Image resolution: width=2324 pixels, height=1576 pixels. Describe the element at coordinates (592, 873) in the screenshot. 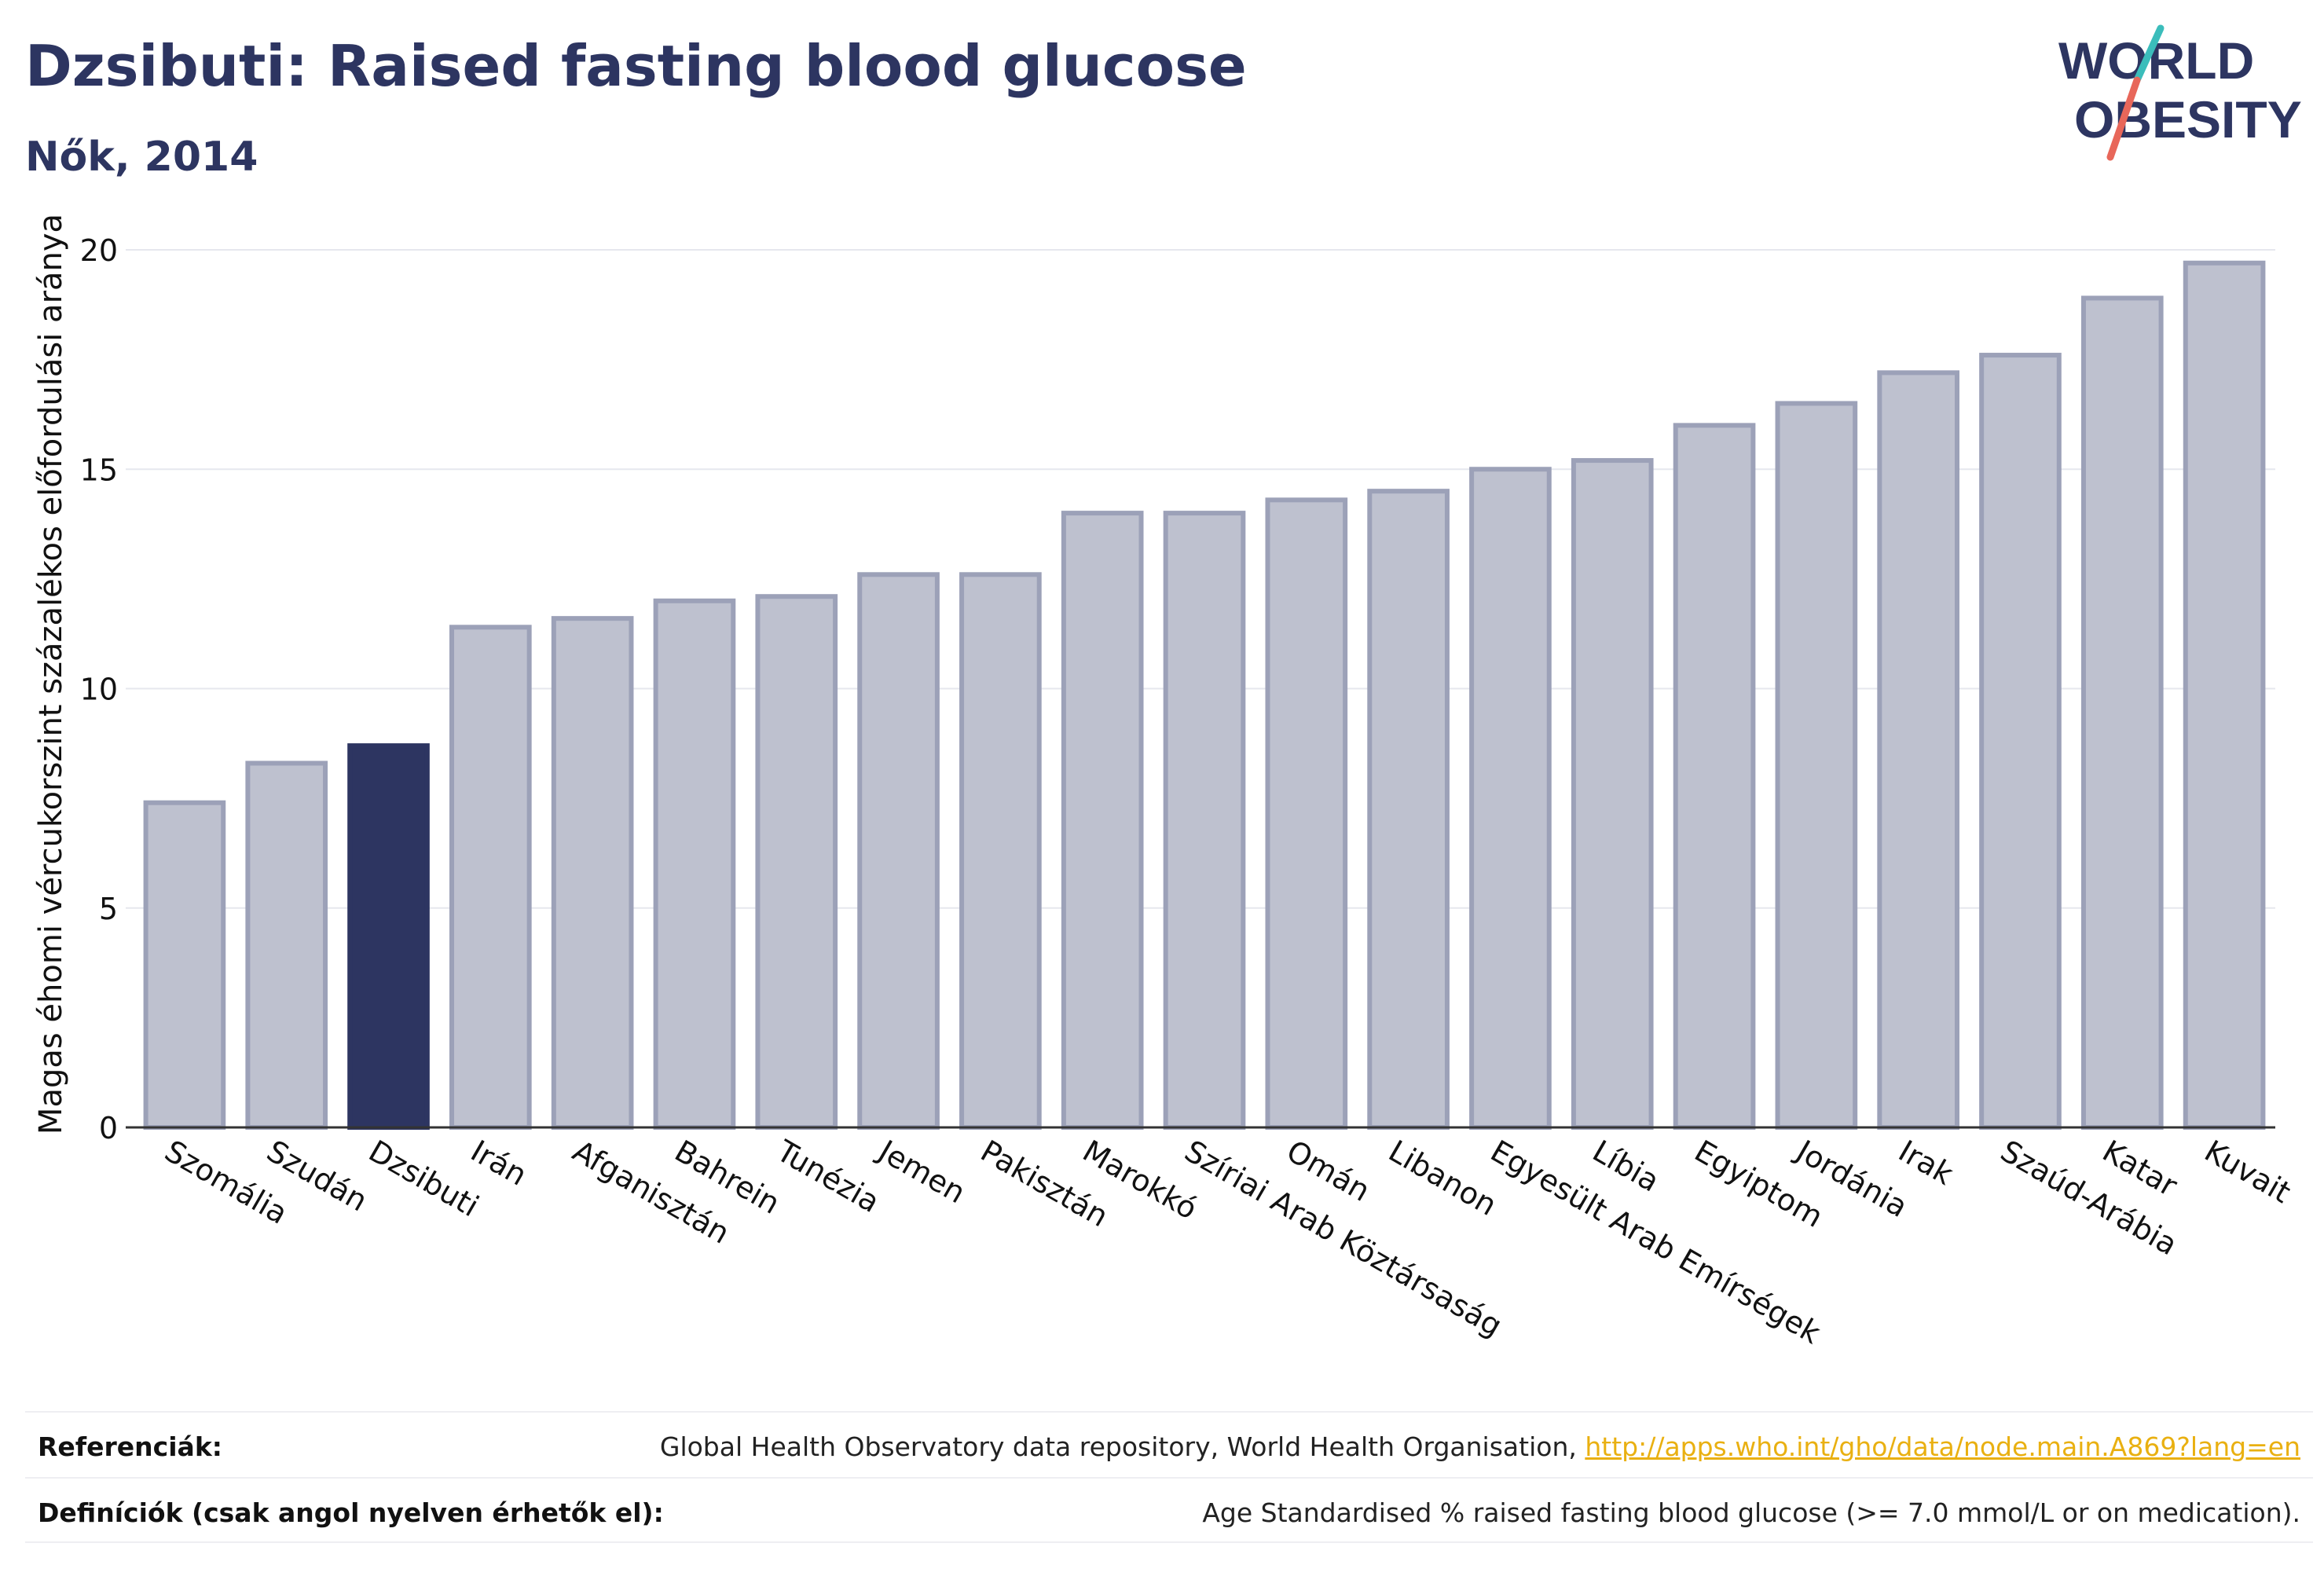

I see `bar-afganiszt-n` at that location.